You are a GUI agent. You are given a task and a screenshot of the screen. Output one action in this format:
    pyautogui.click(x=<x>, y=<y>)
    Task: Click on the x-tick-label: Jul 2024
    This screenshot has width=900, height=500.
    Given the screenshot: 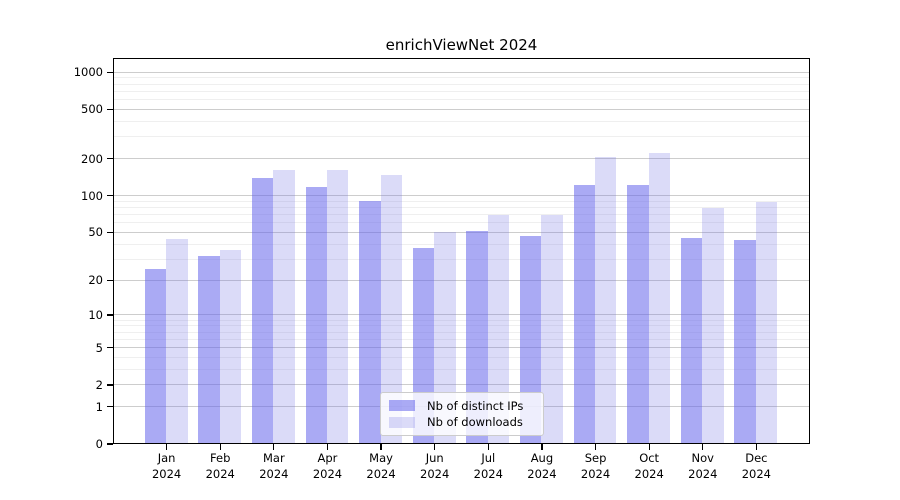 What is the action you would take?
    pyautogui.click(x=488, y=466)
    